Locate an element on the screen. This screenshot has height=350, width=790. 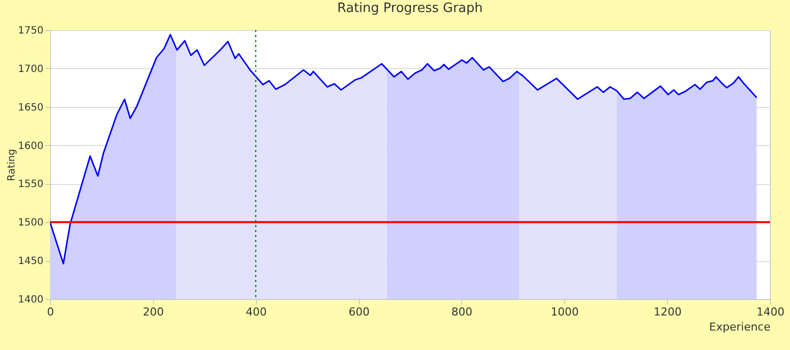
x-axis-title: Experience is located at coordinates (740, 327).